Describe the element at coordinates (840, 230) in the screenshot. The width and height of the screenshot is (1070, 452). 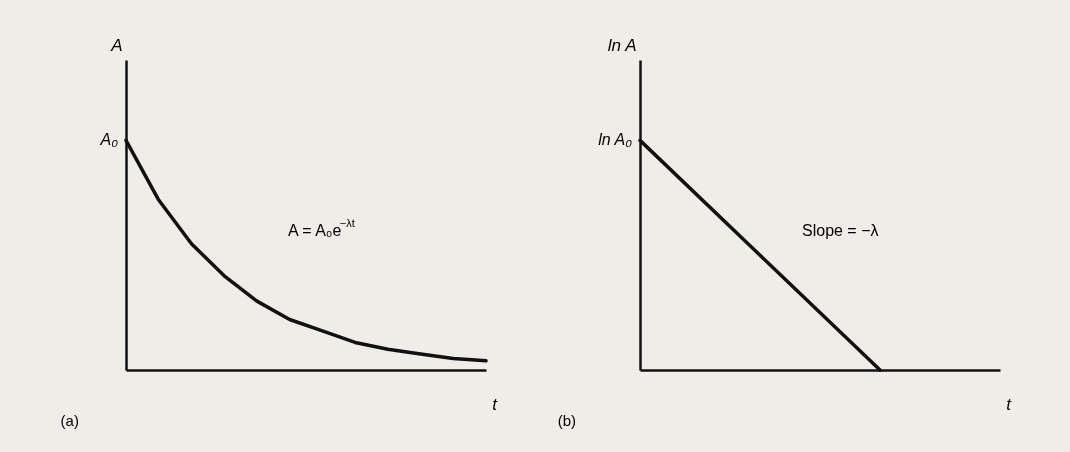
I see `annotation: Slope = −λ` at that location.